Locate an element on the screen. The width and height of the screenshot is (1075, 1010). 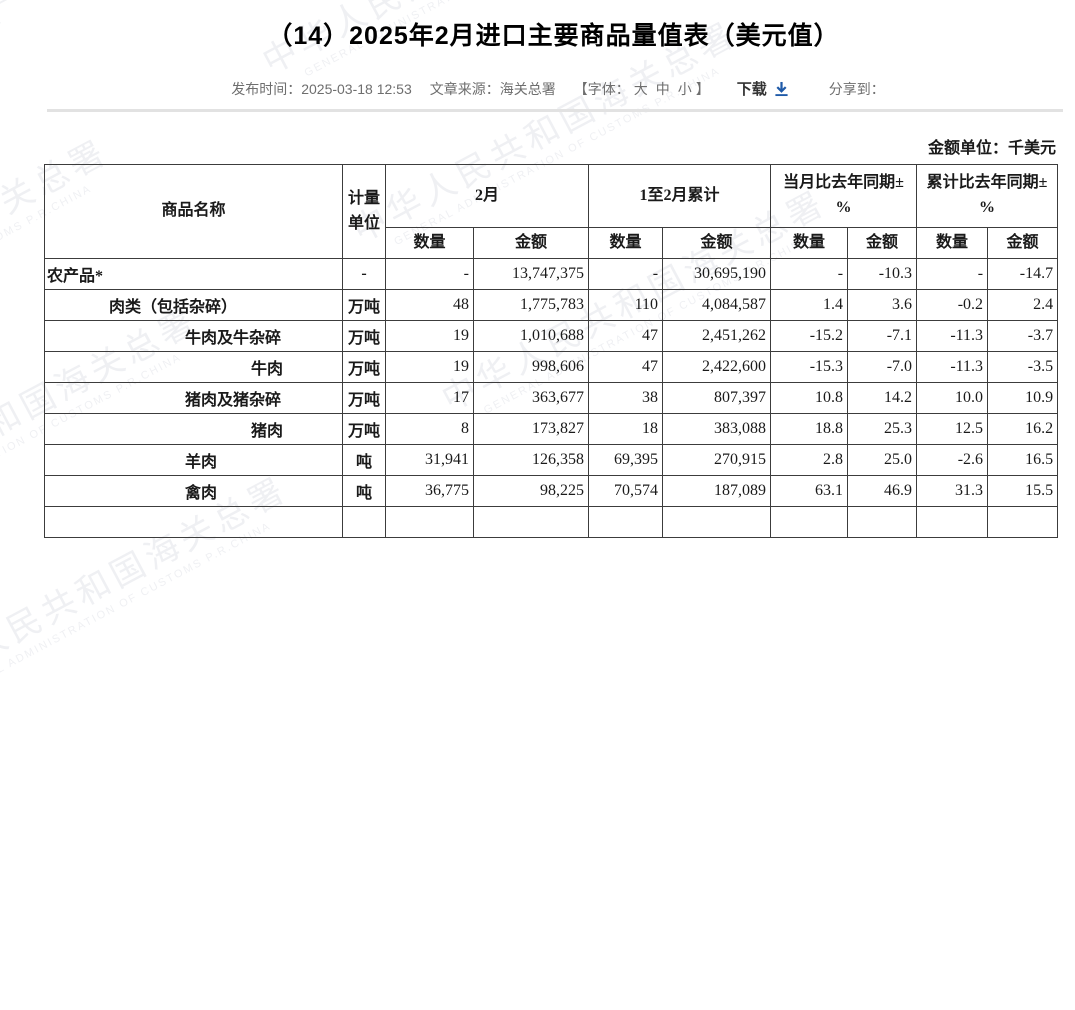
cell-name: 猪肉 is located at coordinates (193, 429).